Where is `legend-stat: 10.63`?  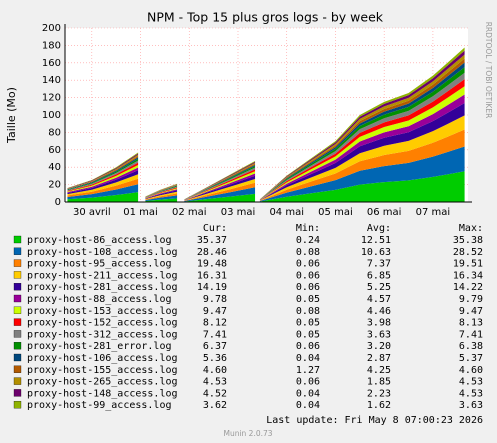
legend-stat: 10.63 is located at coordinates (376, 252).